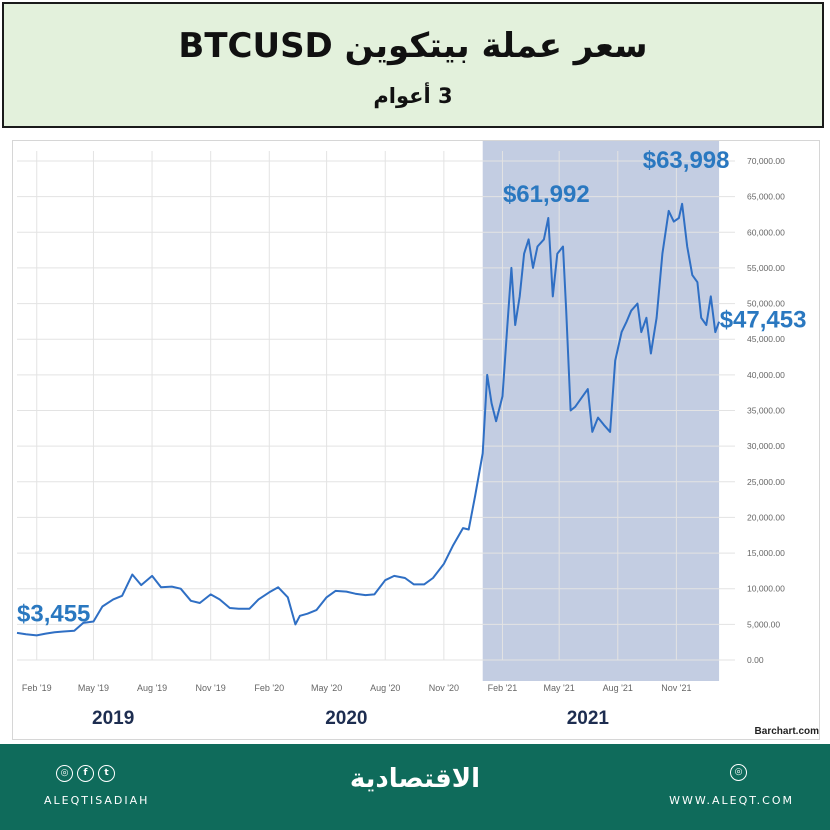 Image resolution: width=830 pixels, height=830 pixels. I want to click on y-tick-label: 35,000.00, so click(766, 411).